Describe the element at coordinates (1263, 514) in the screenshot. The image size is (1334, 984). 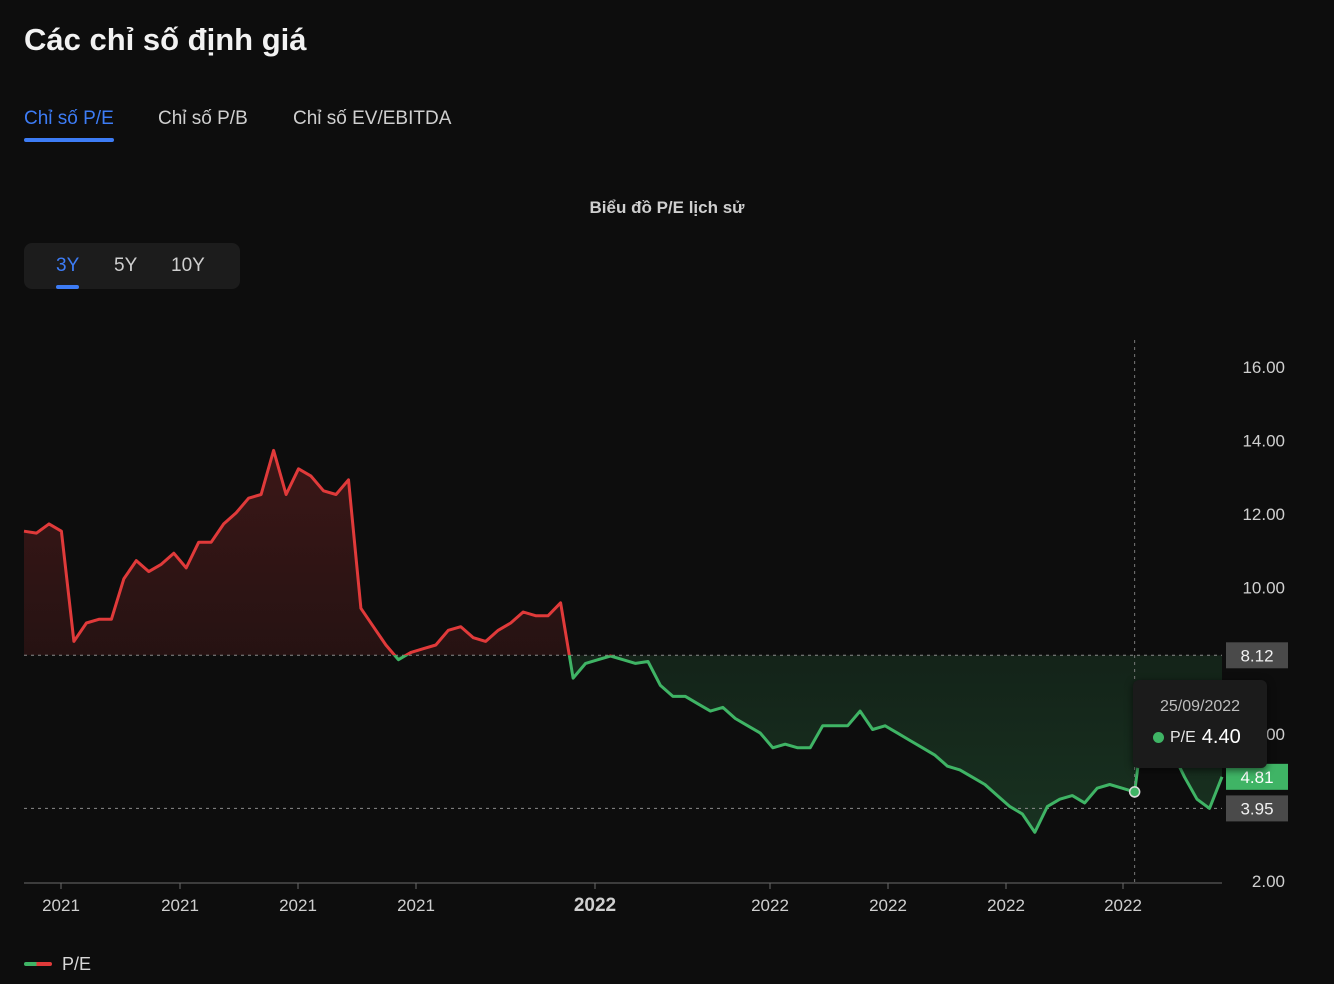
I see `y-tick-label: 12.00` at that location.